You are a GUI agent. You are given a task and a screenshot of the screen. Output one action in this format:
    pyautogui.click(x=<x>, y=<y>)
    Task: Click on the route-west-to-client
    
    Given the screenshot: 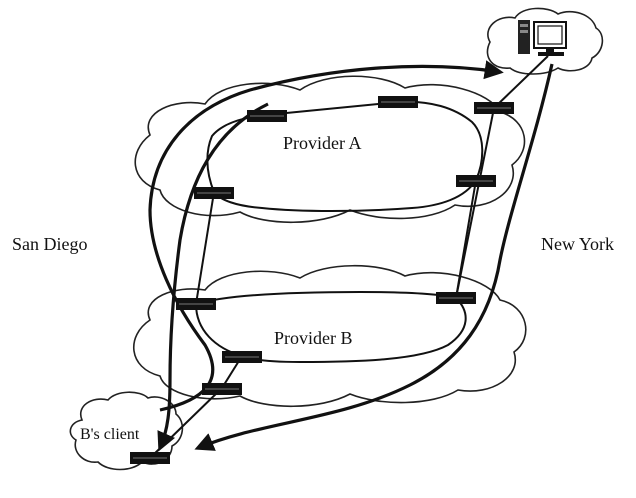 What is the action you would take?
    pyautogui.click(x=213, y=277)
    